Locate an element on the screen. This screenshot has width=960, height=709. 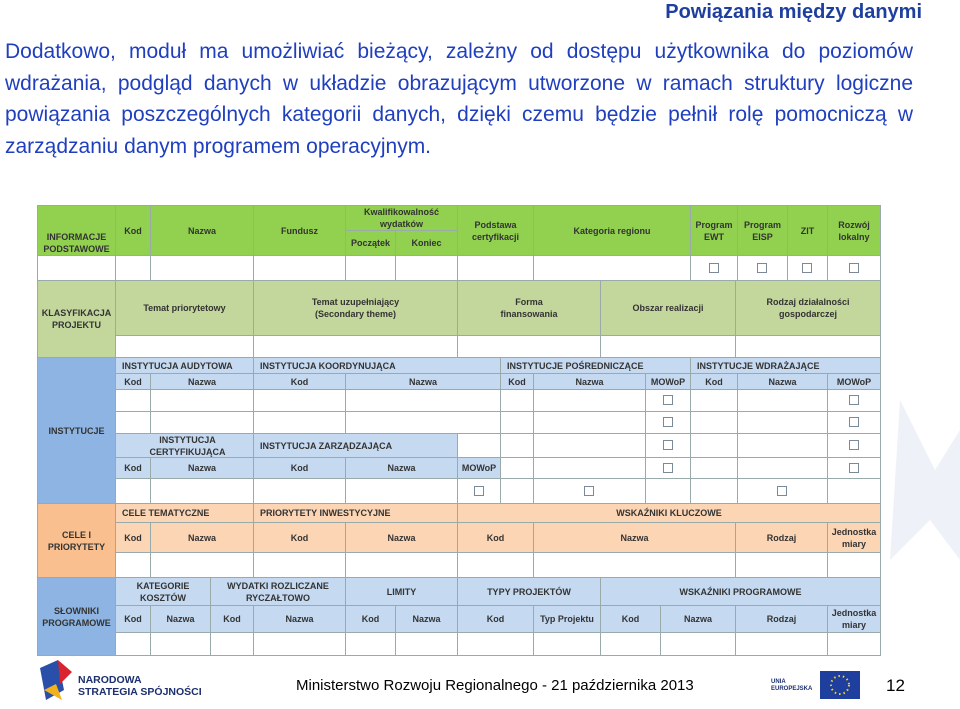
logo-text: NARODOWA STRATEGIA SPÓJNOŚCI is located at coordinates (140, 686).